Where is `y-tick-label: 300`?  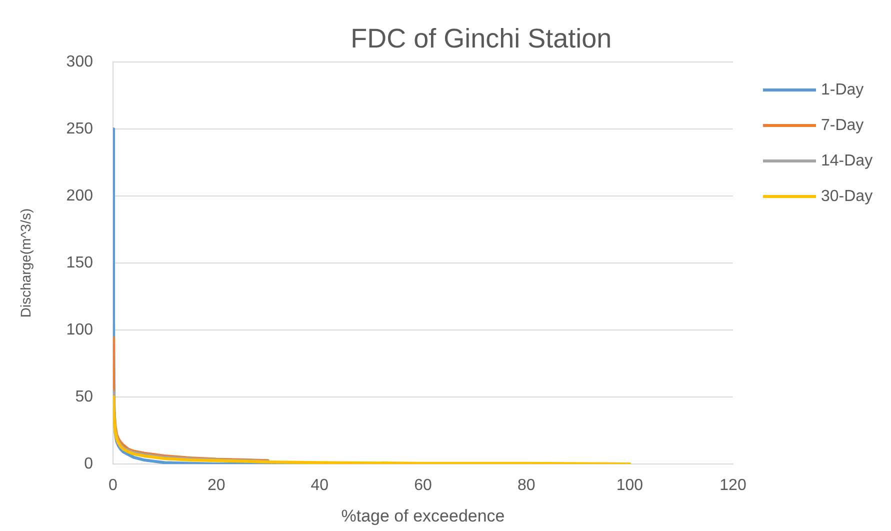
y-tick-label: 300 is located at coordinates (80, 61).